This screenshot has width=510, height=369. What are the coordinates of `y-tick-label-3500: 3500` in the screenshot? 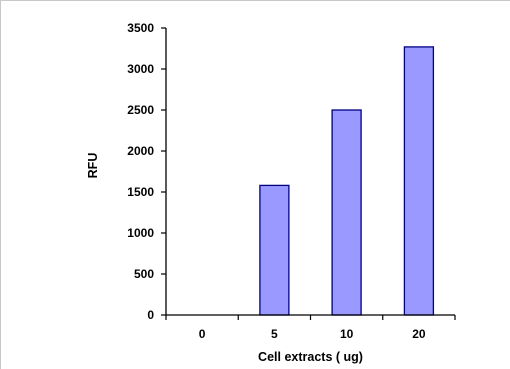 It's located at (140, 28).